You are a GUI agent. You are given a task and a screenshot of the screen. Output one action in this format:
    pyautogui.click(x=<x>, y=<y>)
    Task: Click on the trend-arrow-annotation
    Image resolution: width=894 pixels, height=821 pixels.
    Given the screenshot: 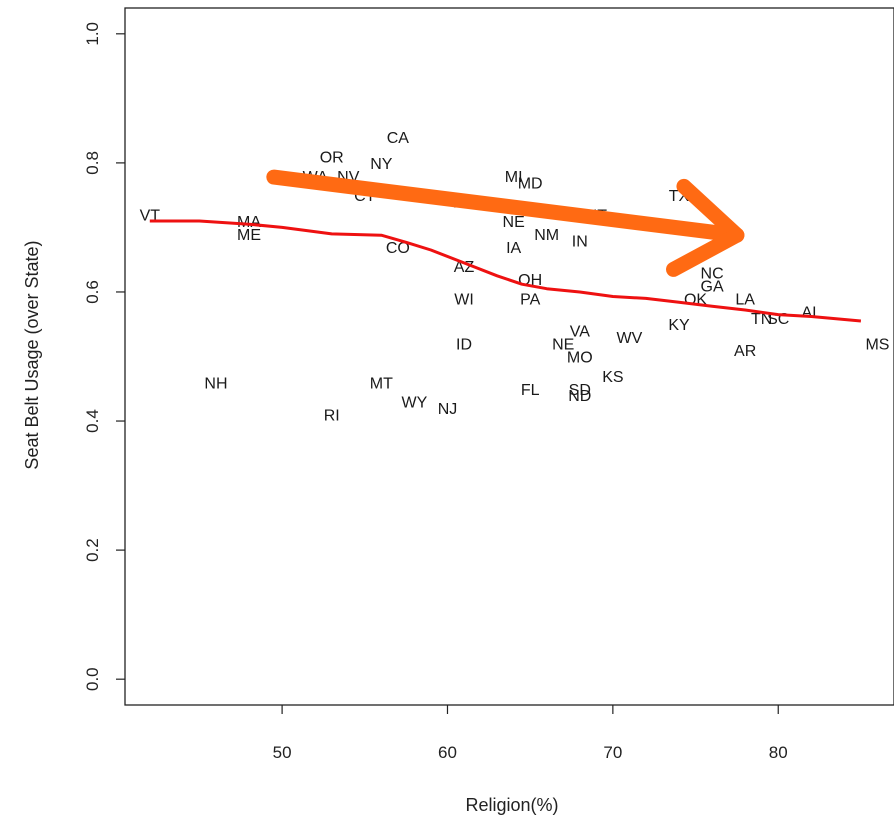 What is the action you would take?
    pyautogui.click(x=505, y=223)
    